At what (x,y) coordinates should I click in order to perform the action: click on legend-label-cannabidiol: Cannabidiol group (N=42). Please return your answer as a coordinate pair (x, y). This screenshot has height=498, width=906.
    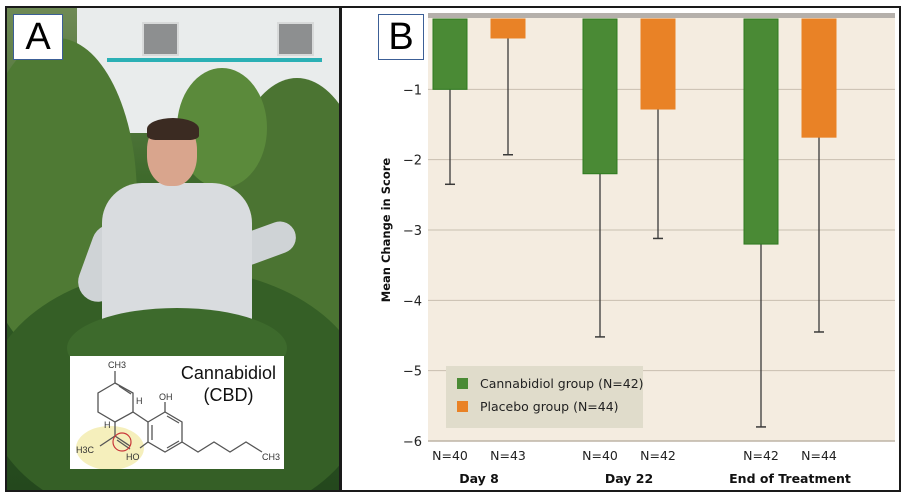
    Looking at the image, I should click on (562, 383).